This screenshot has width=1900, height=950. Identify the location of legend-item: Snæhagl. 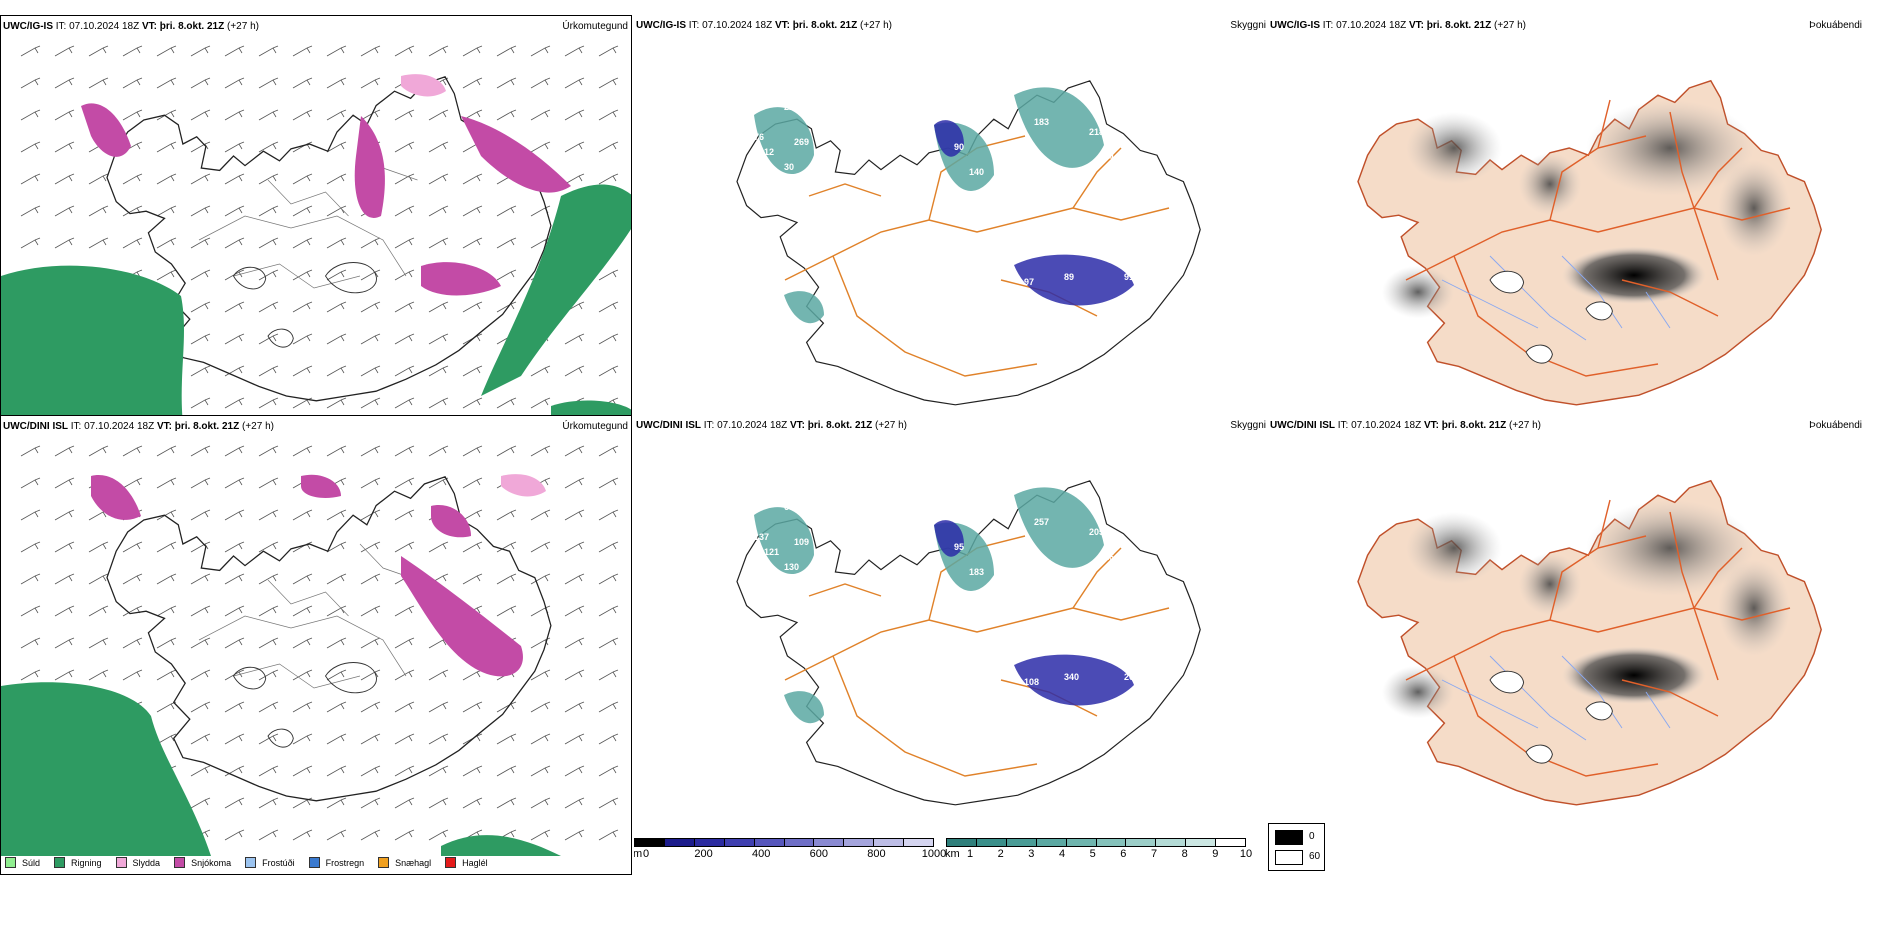
(404, 862).